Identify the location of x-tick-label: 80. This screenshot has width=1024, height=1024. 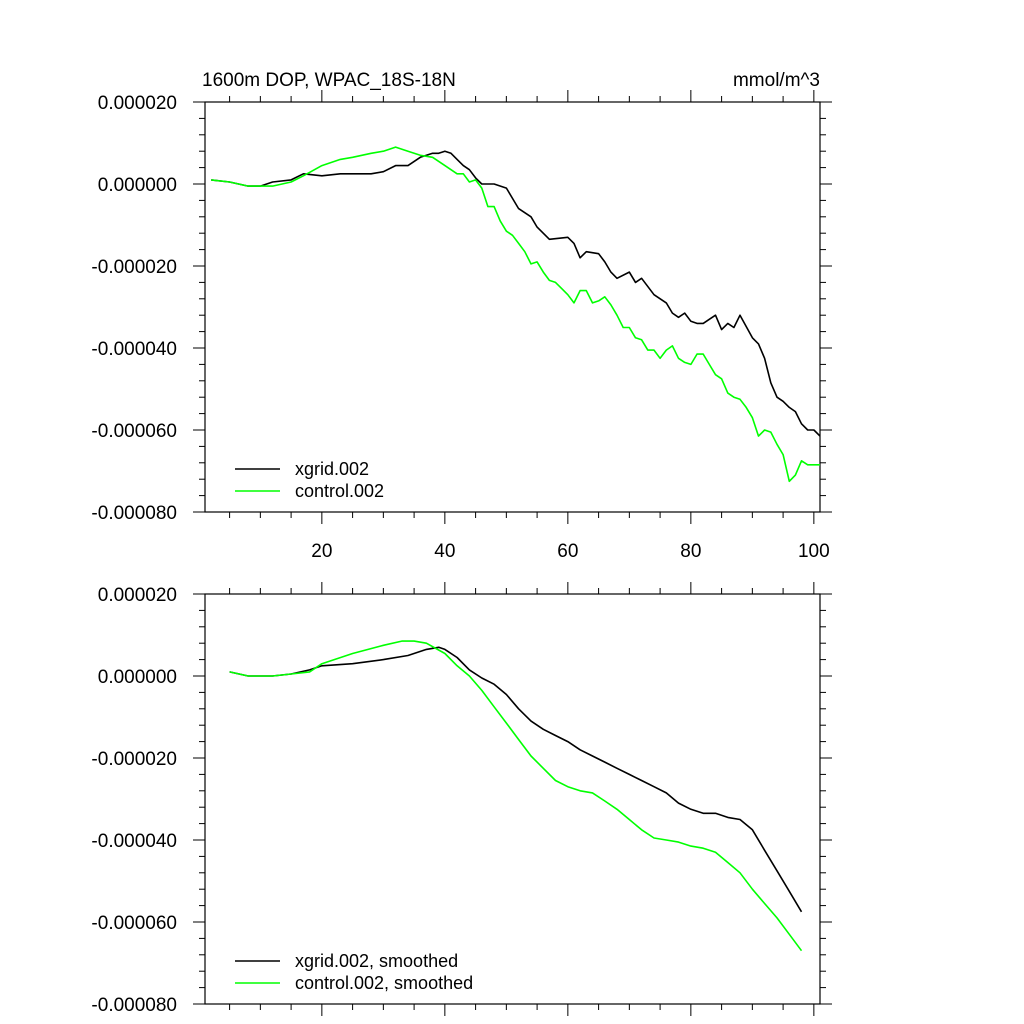
(690, 551).